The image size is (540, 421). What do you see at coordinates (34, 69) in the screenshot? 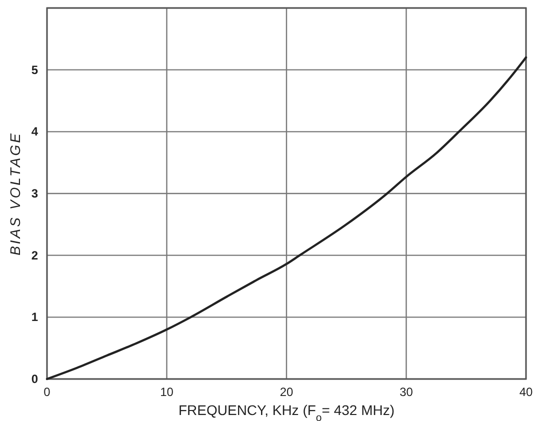
I see `y-tick-label: 5` at bounding box center [34, 69].